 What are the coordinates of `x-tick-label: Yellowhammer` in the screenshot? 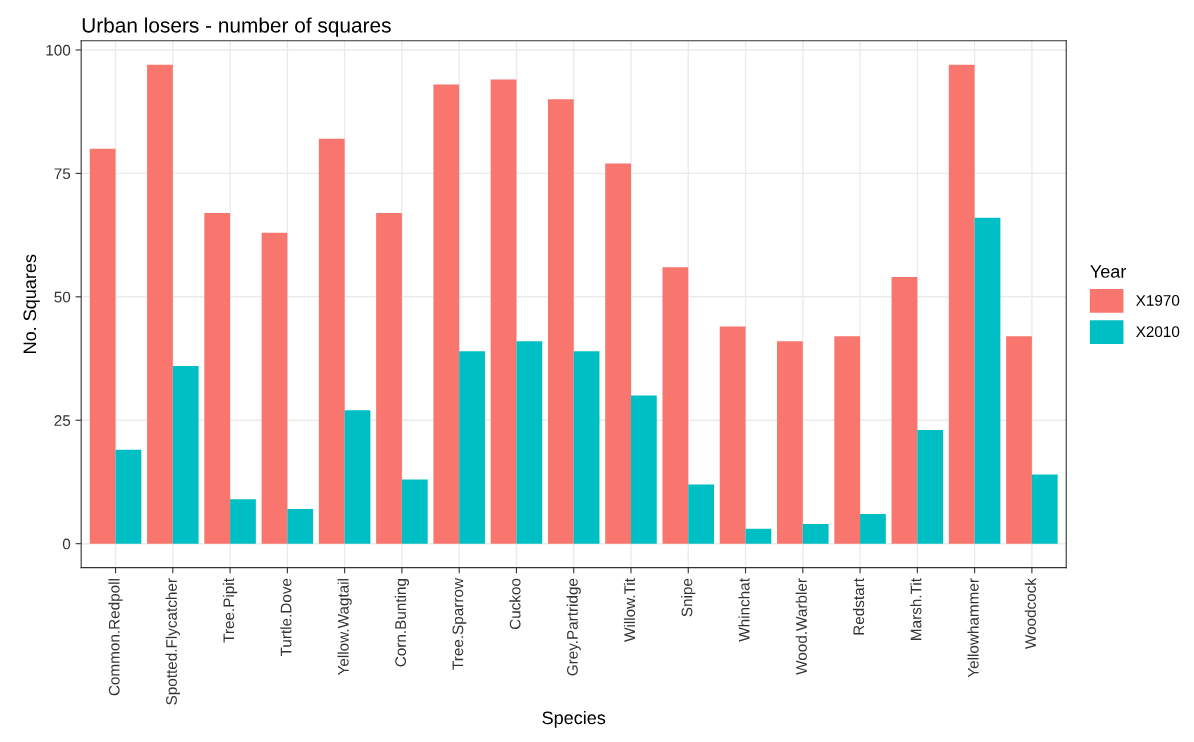 It's located at (973, 628).